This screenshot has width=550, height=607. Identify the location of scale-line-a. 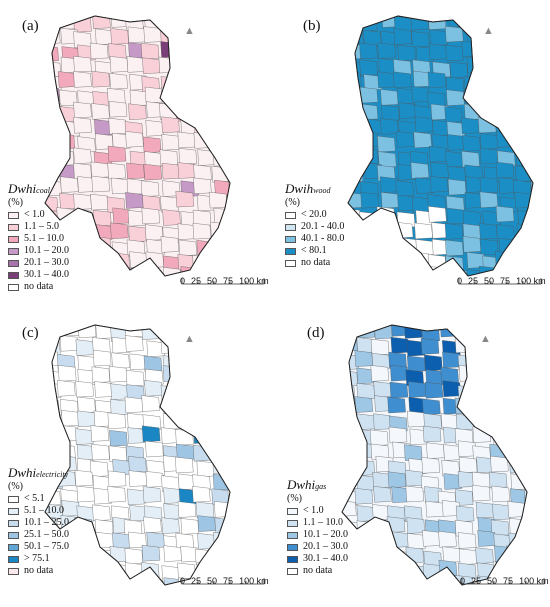
(223, 281).